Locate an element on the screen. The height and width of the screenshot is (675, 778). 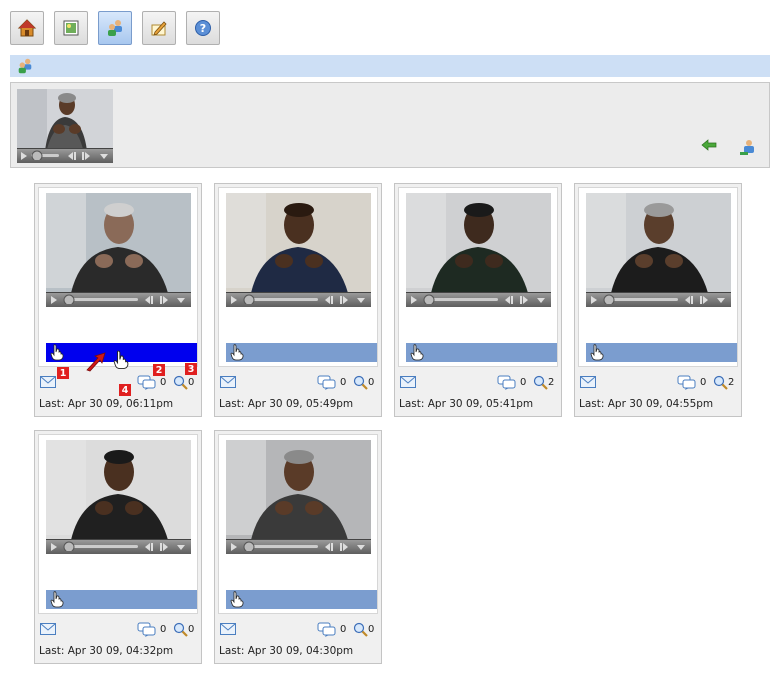
help-button: ? is located at coordinates (203, 28).